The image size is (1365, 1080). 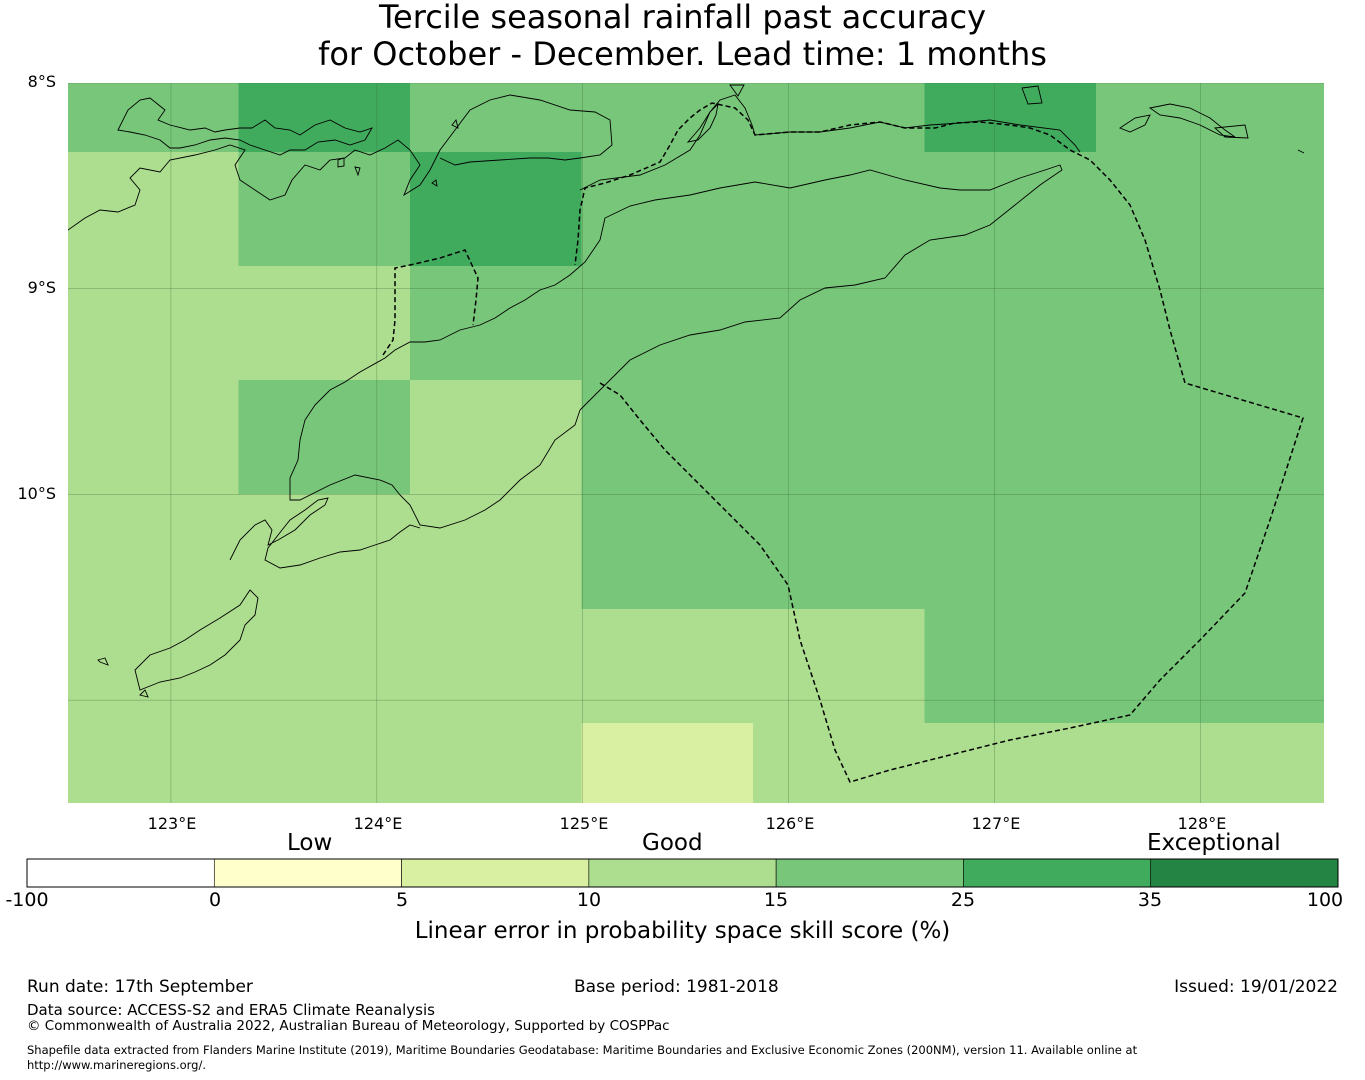 I want to click on coastline-alor, so click(x=245, y=126).